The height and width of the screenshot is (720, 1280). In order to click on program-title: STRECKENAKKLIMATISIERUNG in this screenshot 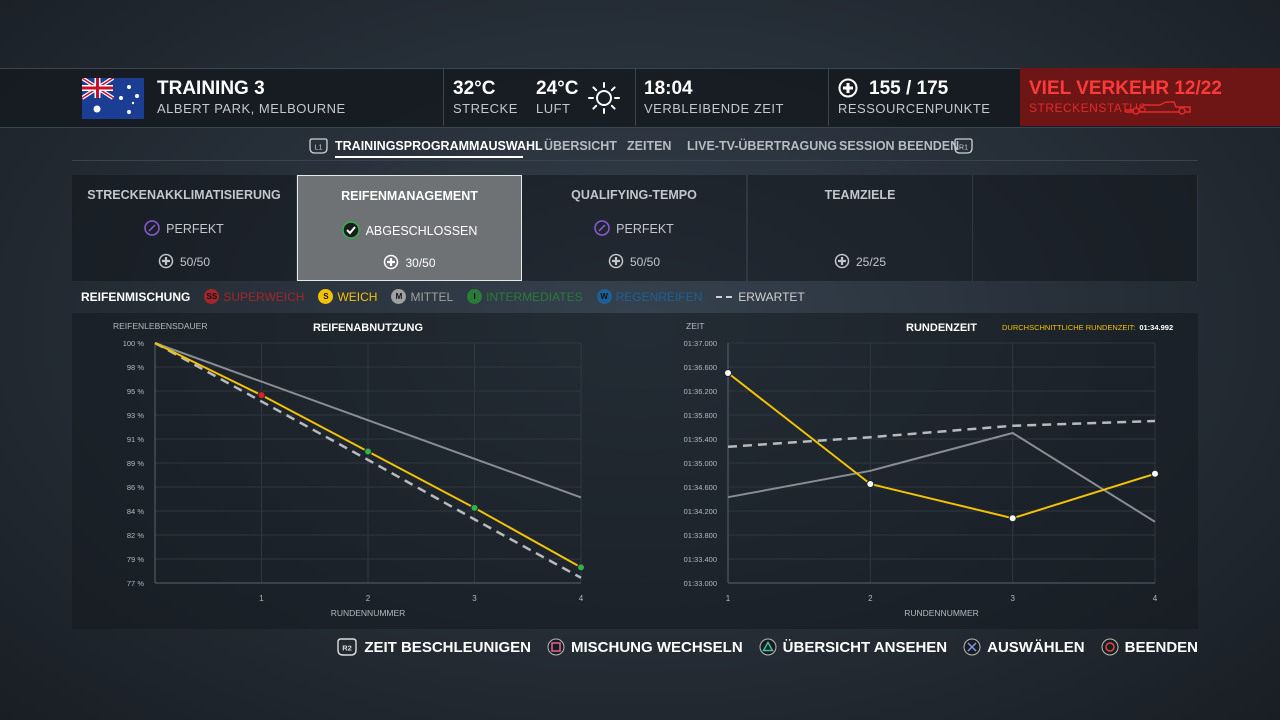, I will do `click(184, 195)`.